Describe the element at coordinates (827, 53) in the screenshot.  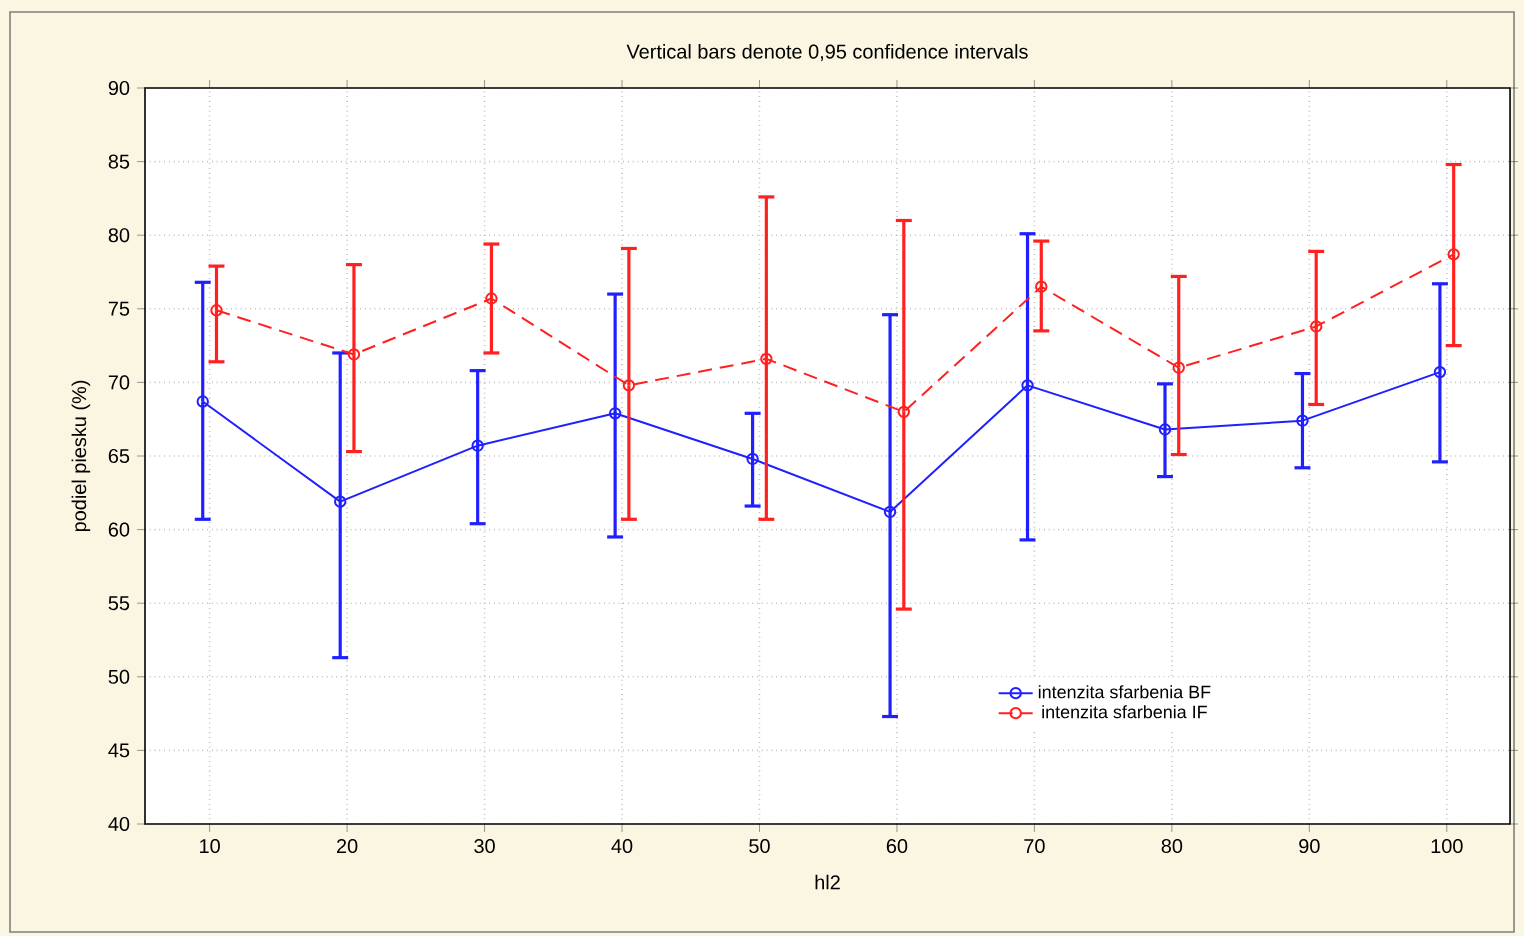
I see `chart-title: Vertical bars denote 0,95 confidence intervals` at that location.